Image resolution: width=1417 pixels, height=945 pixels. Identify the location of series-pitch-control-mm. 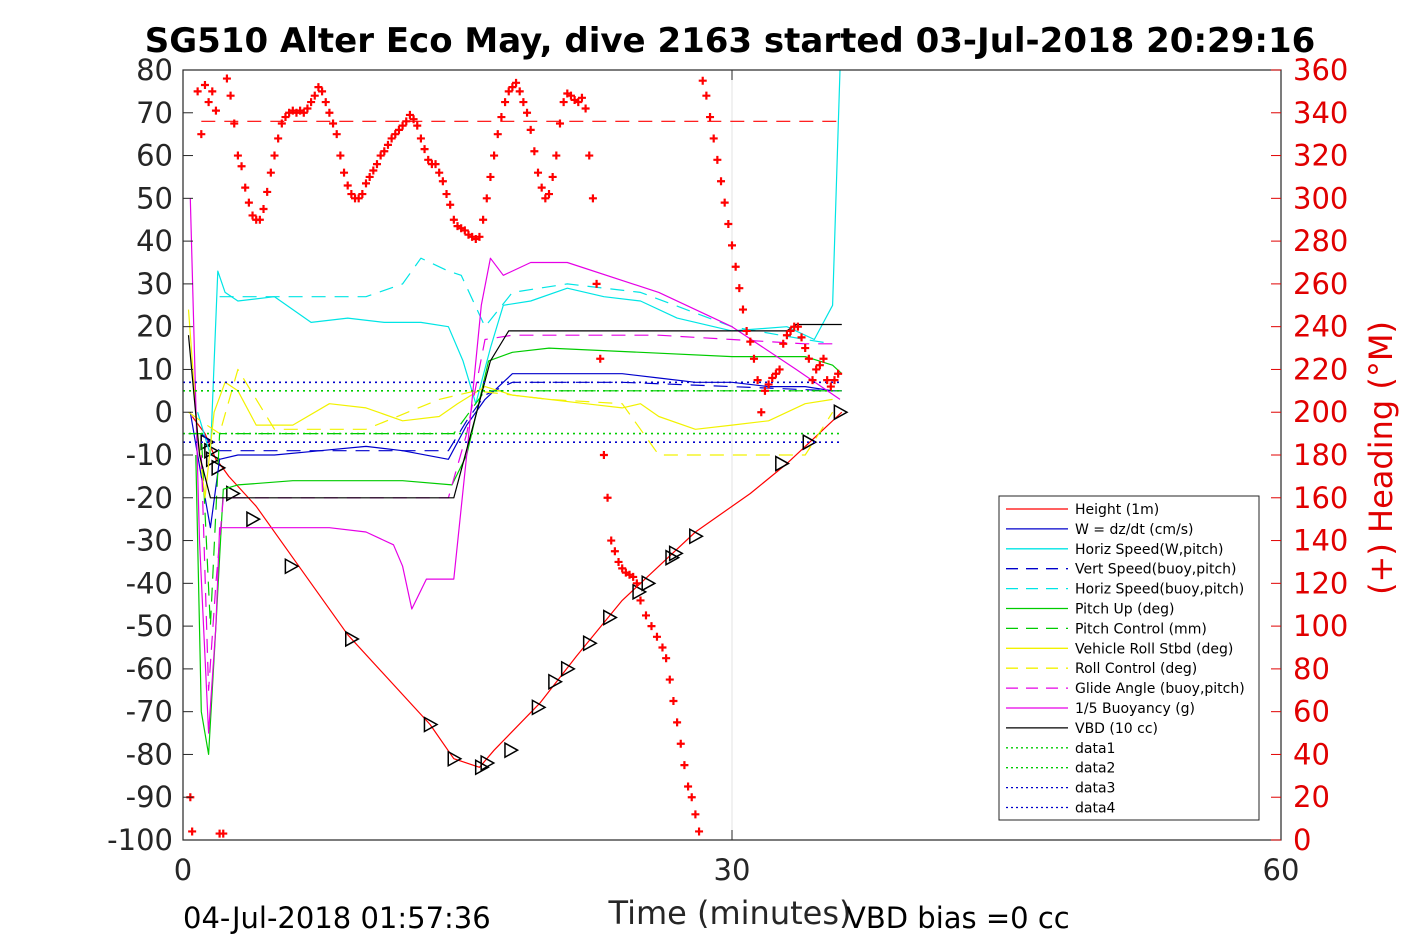
(515, 508).